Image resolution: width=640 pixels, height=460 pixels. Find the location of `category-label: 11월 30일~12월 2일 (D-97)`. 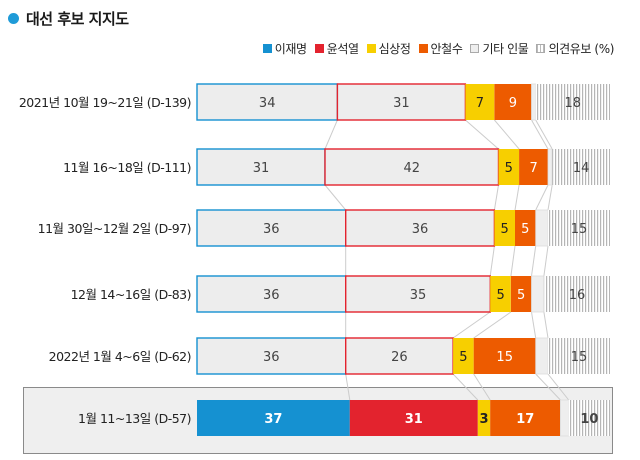

category-label: 11월 30일~12월 2일 (D-97) is located at coordinates (114, 228).